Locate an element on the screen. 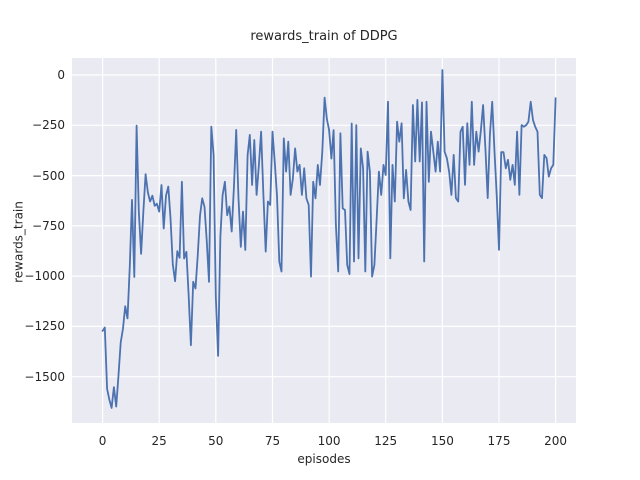 Image resolution: width=640 pixels, height=480 pixels. chart-title: rewards_train of DDPG is located at coordinates (324, 36).